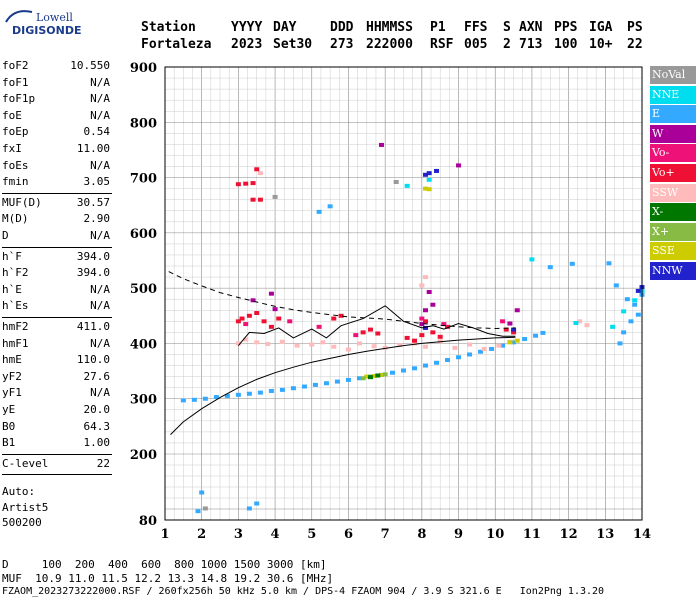  I want to click on param-key: B1, so click(9, 443).